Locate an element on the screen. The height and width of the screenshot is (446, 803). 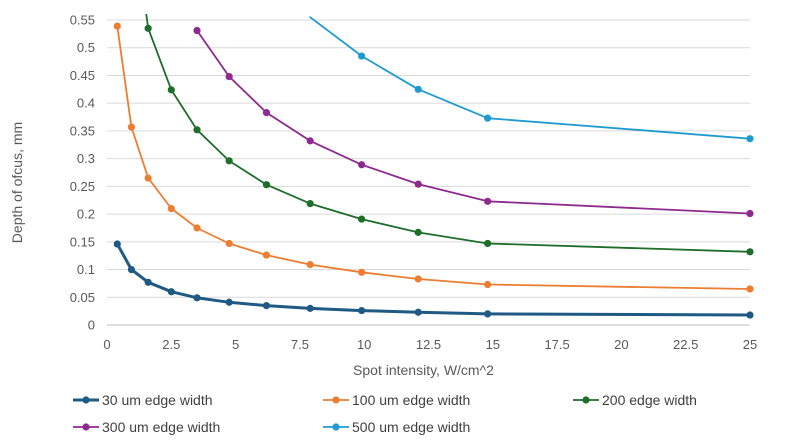
legend-item-4: 300 um edge width is located at coordinates (146, 427).